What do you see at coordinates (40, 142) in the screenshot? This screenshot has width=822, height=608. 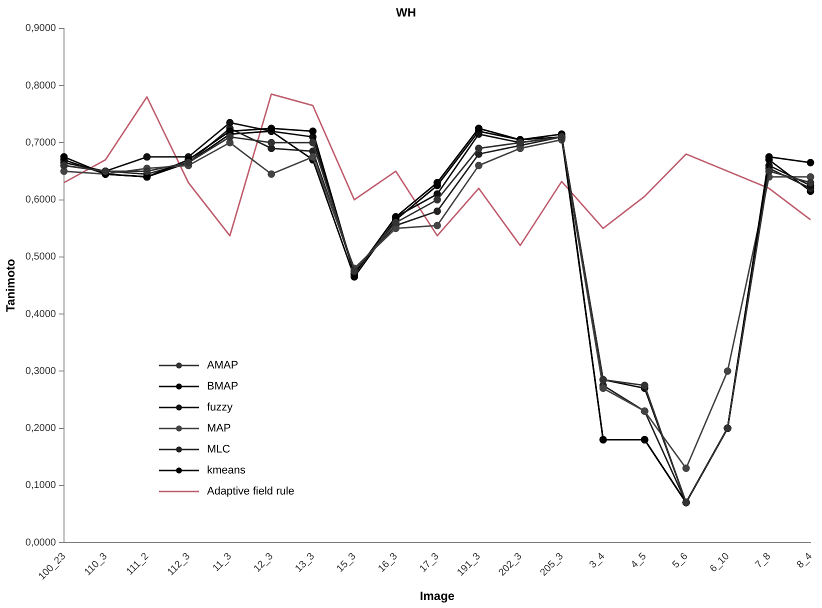 I see `y-tick-label: 0,7000` at bounding box center [40, 142].